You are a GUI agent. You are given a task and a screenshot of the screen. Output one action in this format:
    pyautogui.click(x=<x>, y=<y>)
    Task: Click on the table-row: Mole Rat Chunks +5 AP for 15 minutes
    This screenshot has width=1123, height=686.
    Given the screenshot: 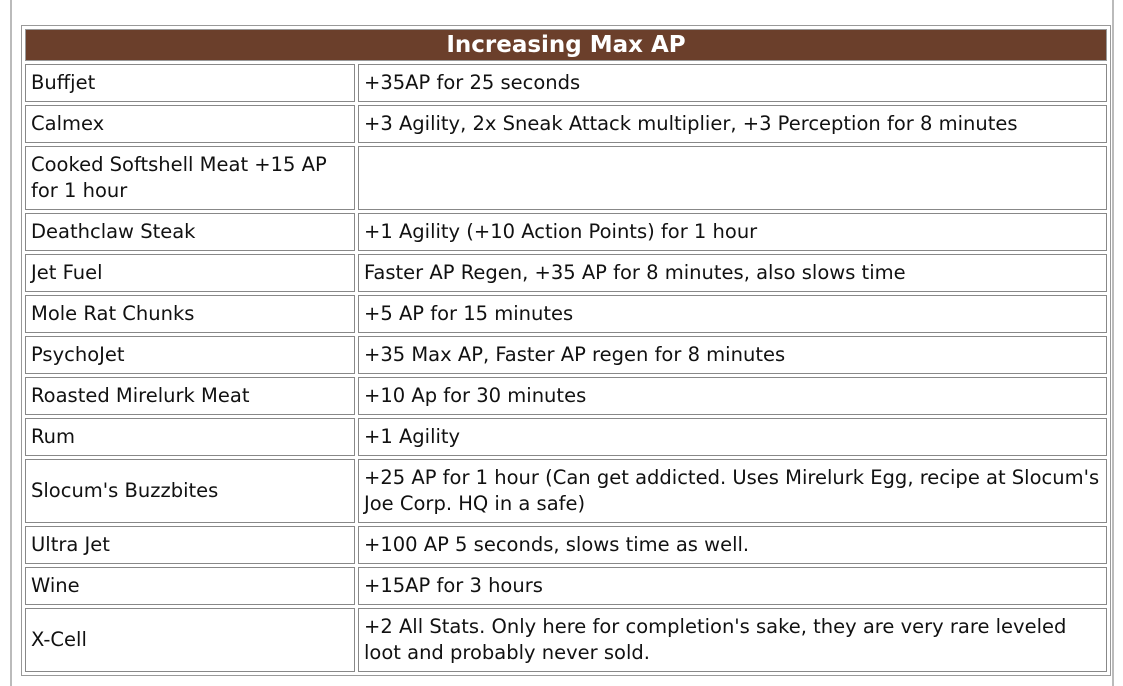 What is the action you would take?
    pyautogui.click(x=566, y=314)
    